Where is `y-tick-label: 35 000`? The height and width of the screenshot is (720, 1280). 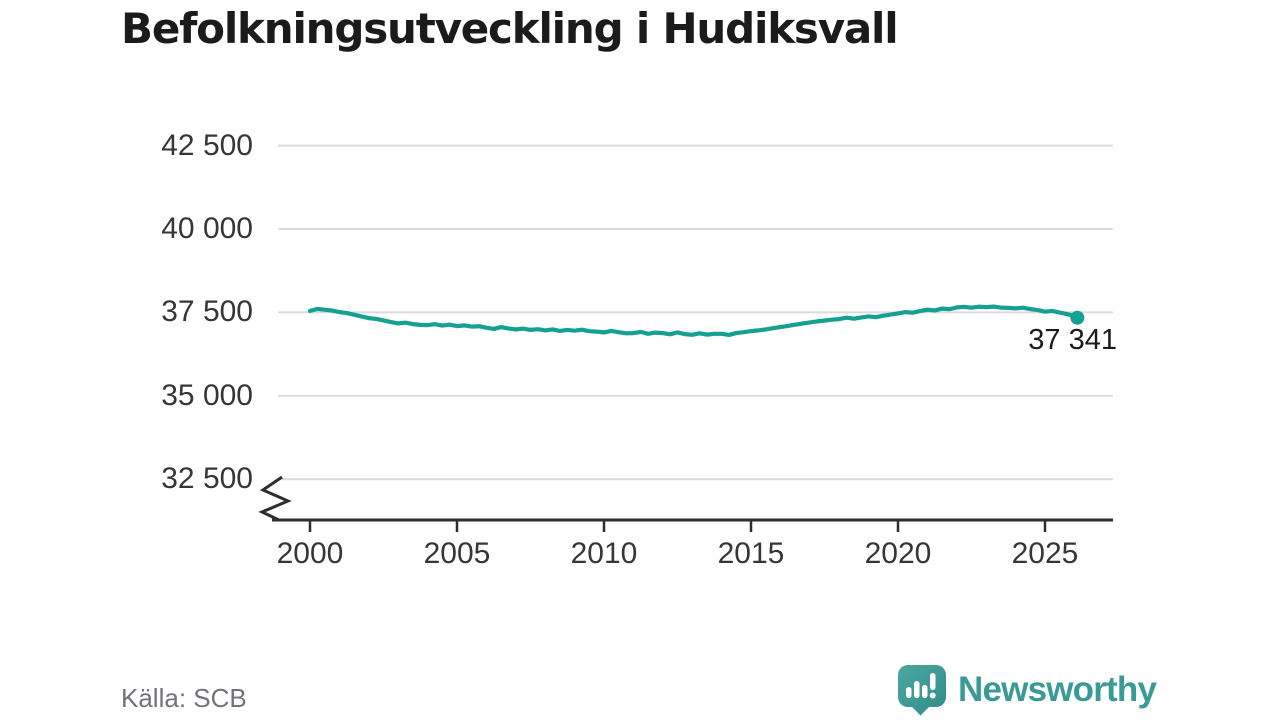 y-tick-label: 35 000 is located at coordinates (207, 395).